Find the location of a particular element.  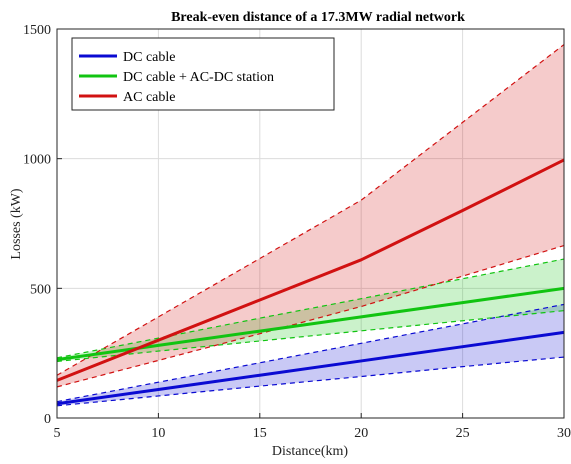

x-tick-label: 15 is located at coordinates (260, 433).